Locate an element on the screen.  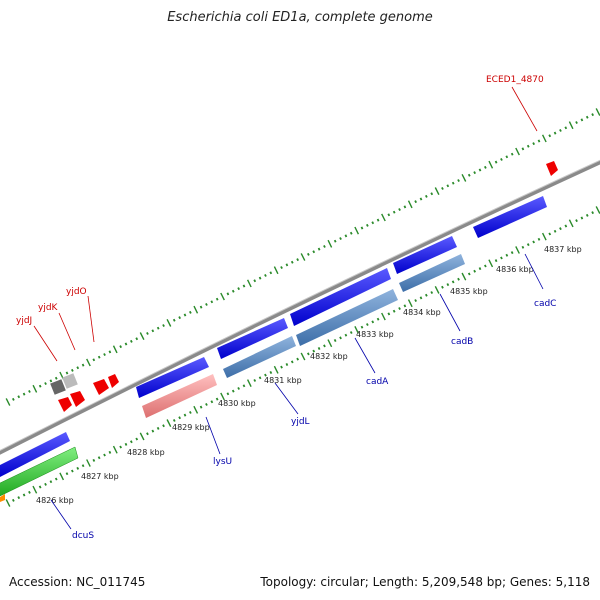
gene-box-yjdk is located at coordinates (70, 381).